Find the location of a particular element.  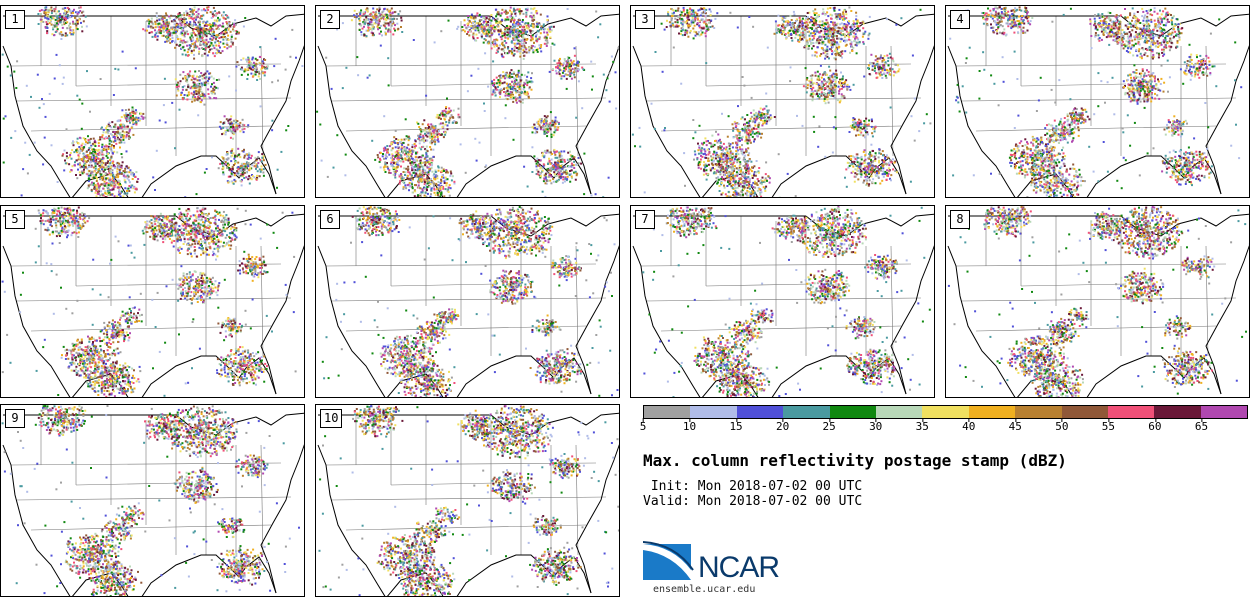

ensemble-member-panel: 1 is located at coordinates (152, 101).